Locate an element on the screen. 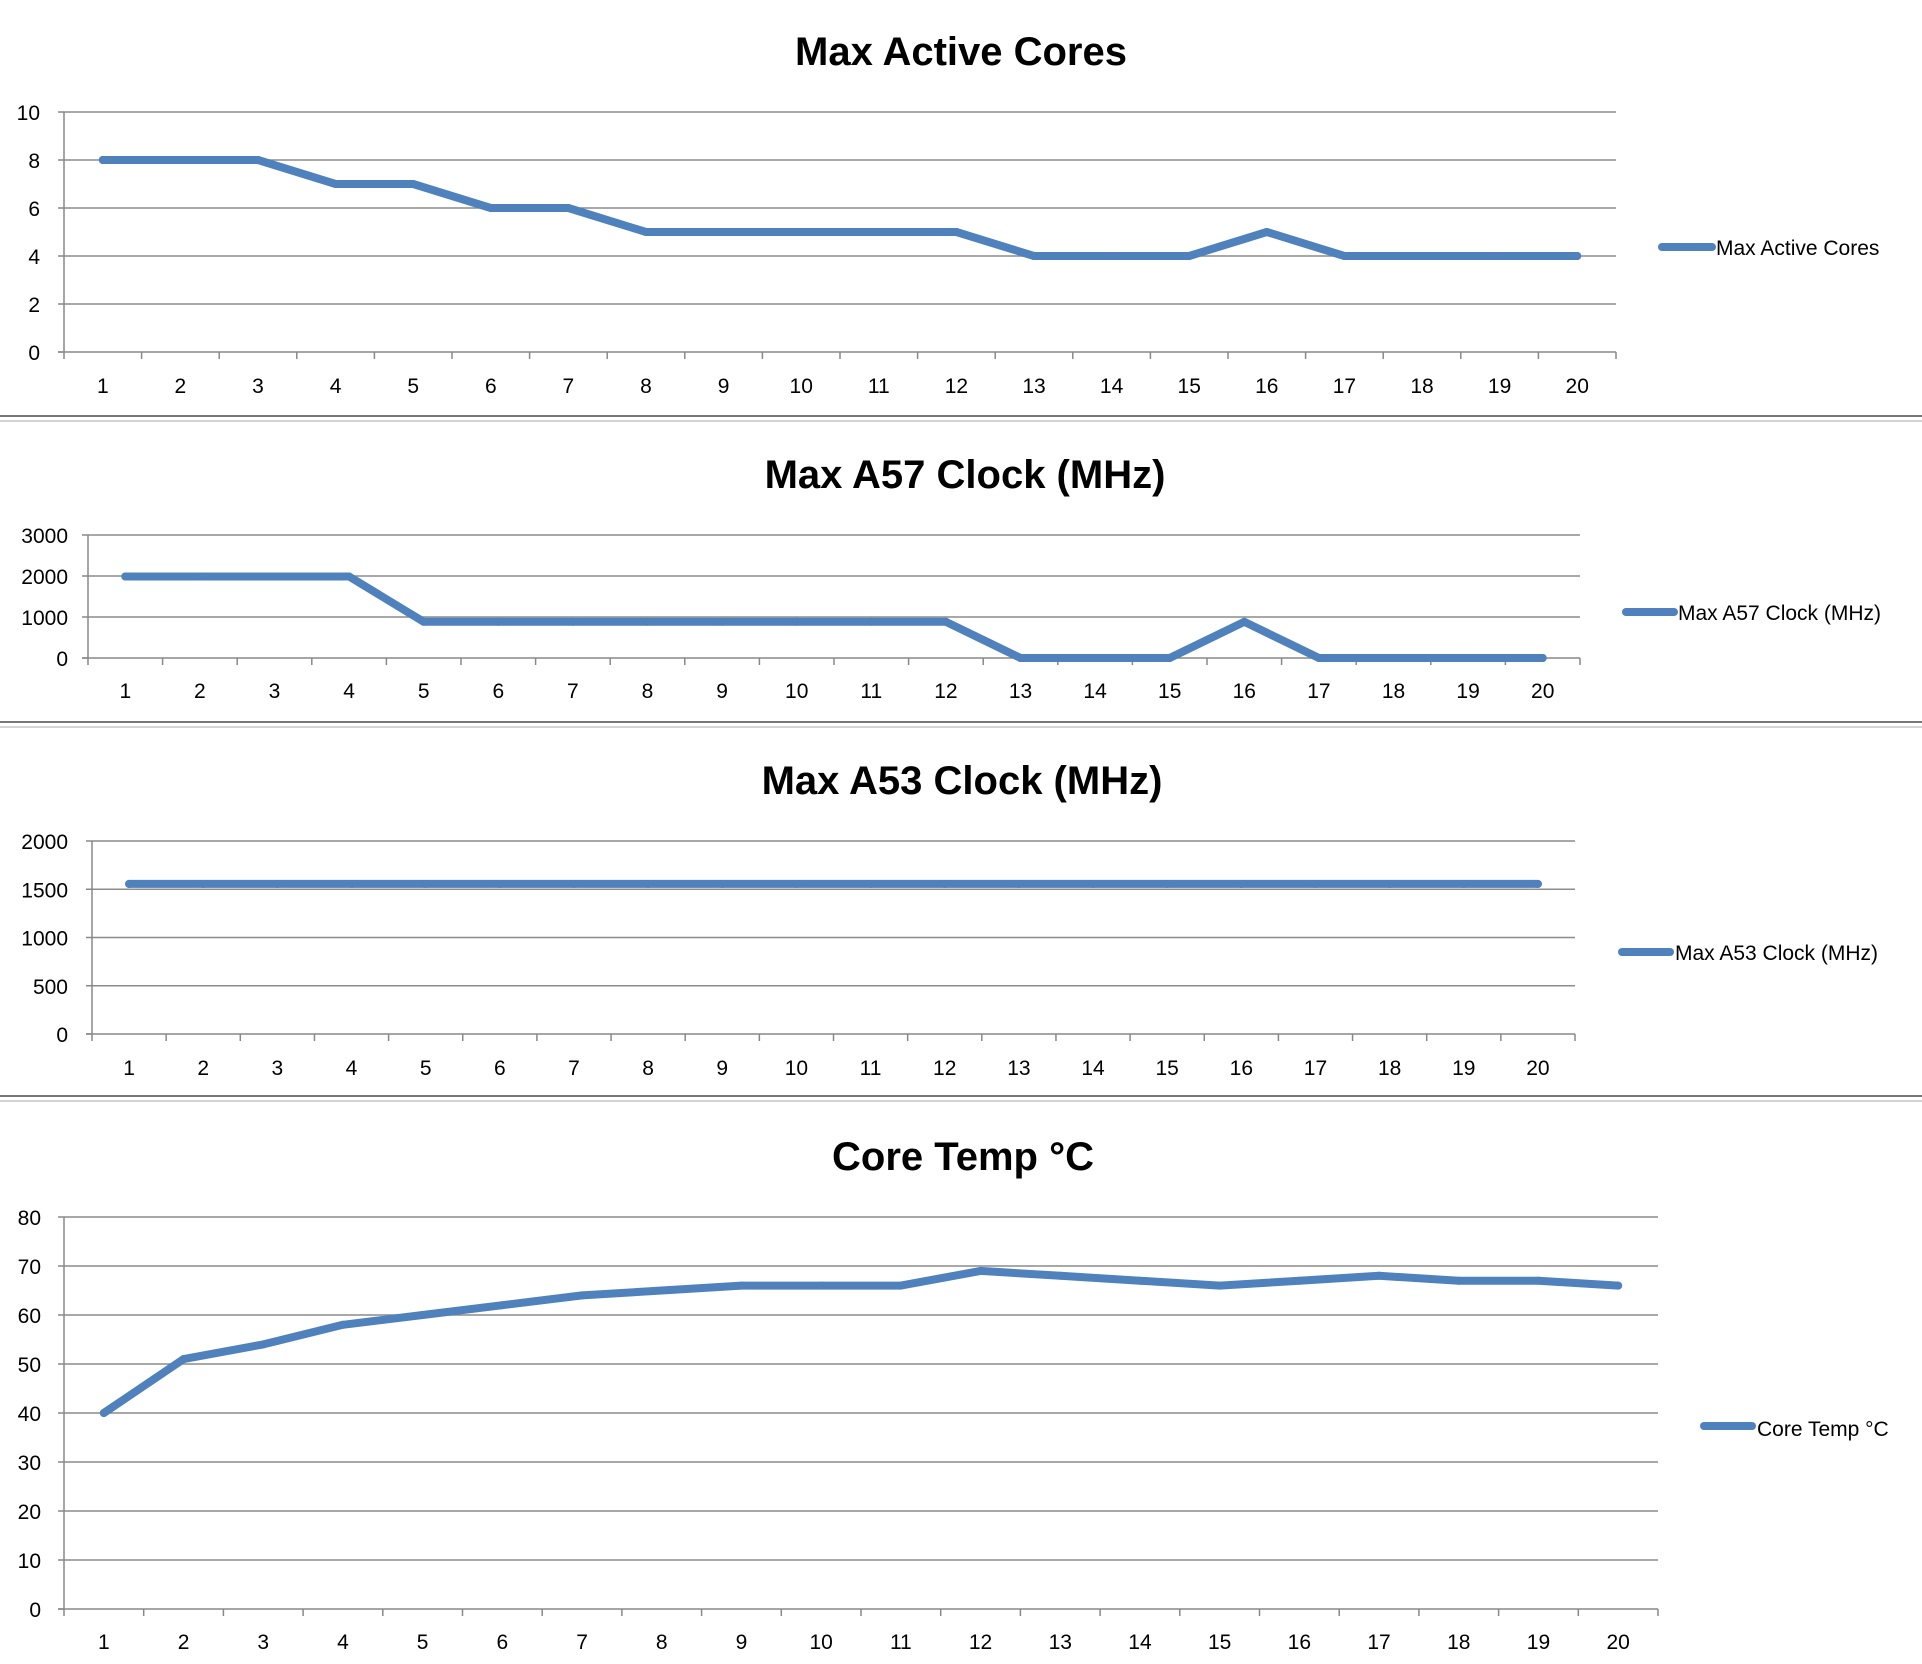 The width and height of the screenshot is (1922, 1664). y-tick-label: 30 is located at coordinates (29, 1463).